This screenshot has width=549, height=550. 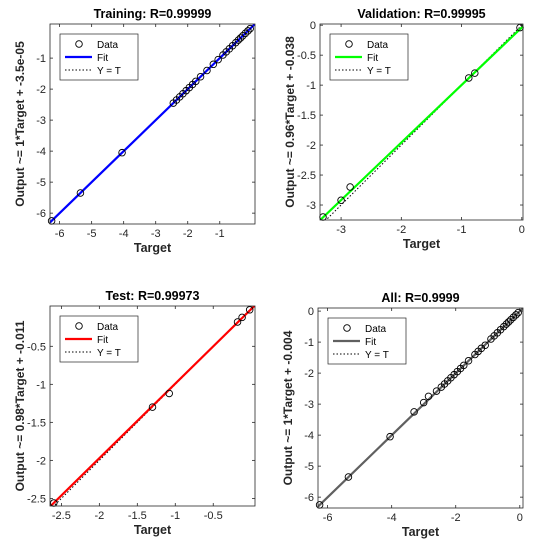 What do you see at coordinates (520, 518) in the screenshot?
I see `x-tick-label: 0` at bounding box center [520, 518].